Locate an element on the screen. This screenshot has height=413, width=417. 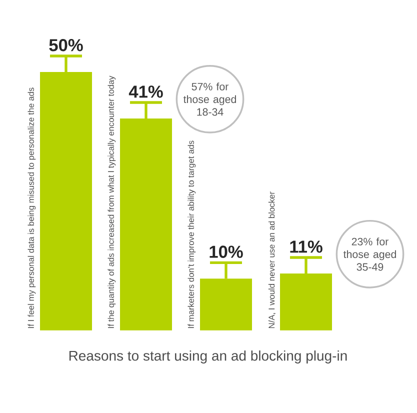
x-tick-label: If marketers don't improve their ability to target ads is located at coordinates (192, 234).